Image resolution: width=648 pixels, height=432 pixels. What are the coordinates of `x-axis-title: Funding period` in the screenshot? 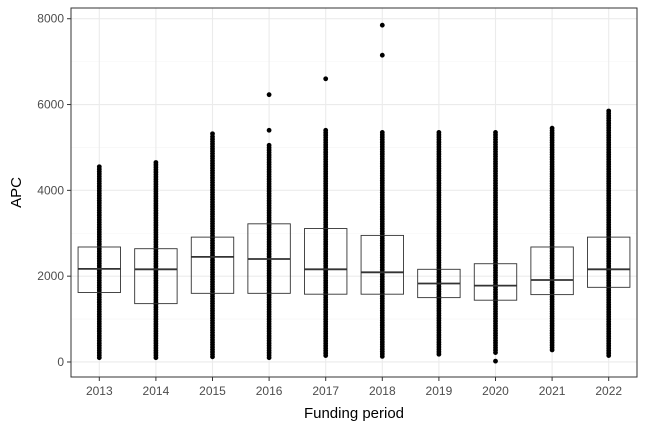 It's located at (354, 413).